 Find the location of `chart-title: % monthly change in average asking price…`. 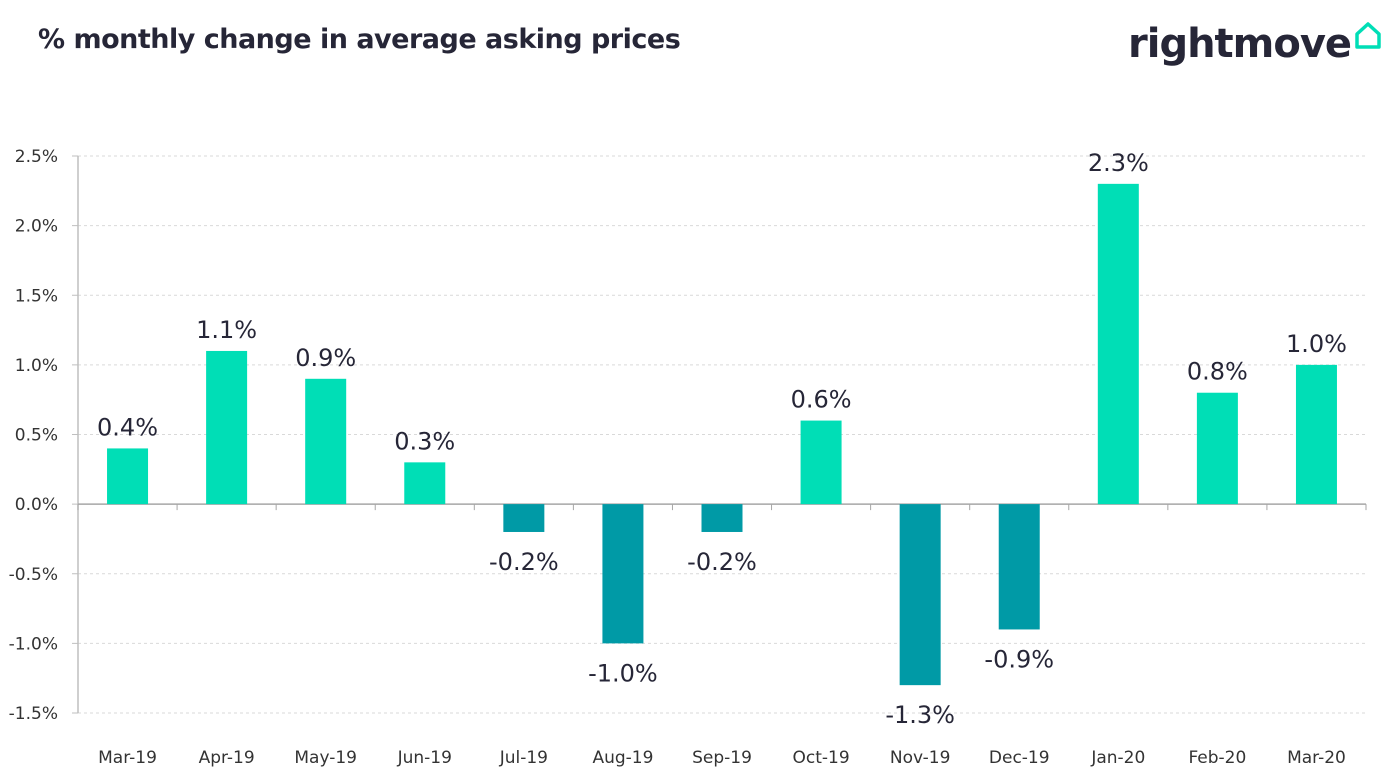

chart-title: % monthly change in average asking price… is located at coordinates (359, 39).